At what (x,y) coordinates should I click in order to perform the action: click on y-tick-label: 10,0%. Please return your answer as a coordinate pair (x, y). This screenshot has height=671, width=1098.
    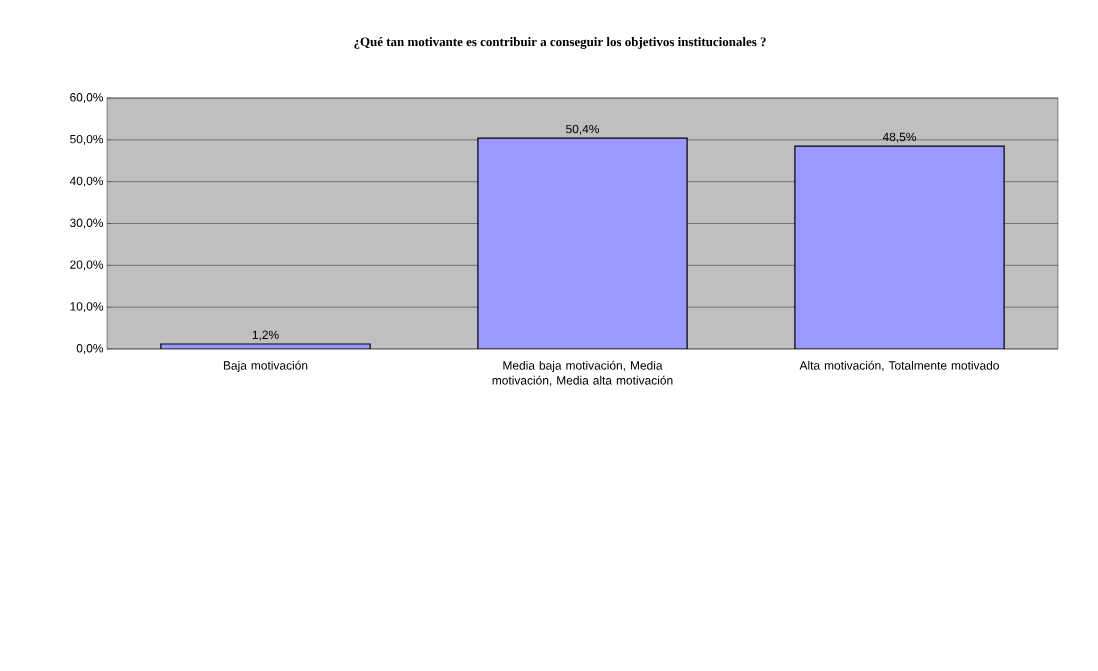
    Looking at the image, I should click on (87, 307).